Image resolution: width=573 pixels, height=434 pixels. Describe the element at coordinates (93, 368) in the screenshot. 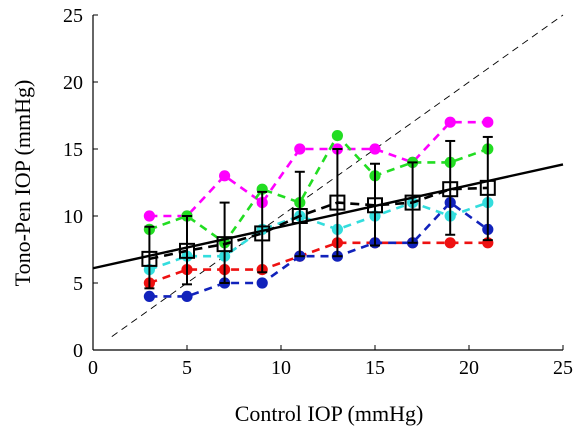

I see `x-tick-label: 0` at that location.